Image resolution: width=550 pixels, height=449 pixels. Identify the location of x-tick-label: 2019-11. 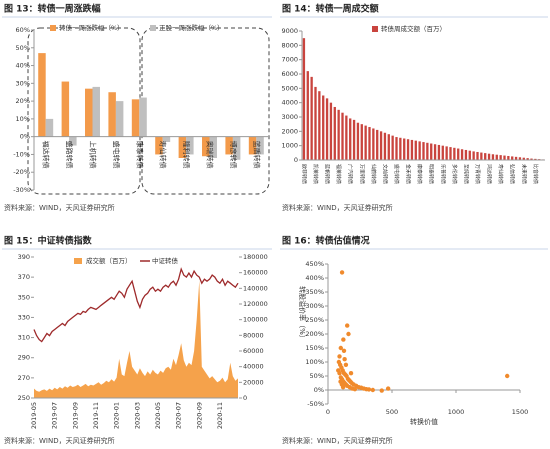
(96, 415).